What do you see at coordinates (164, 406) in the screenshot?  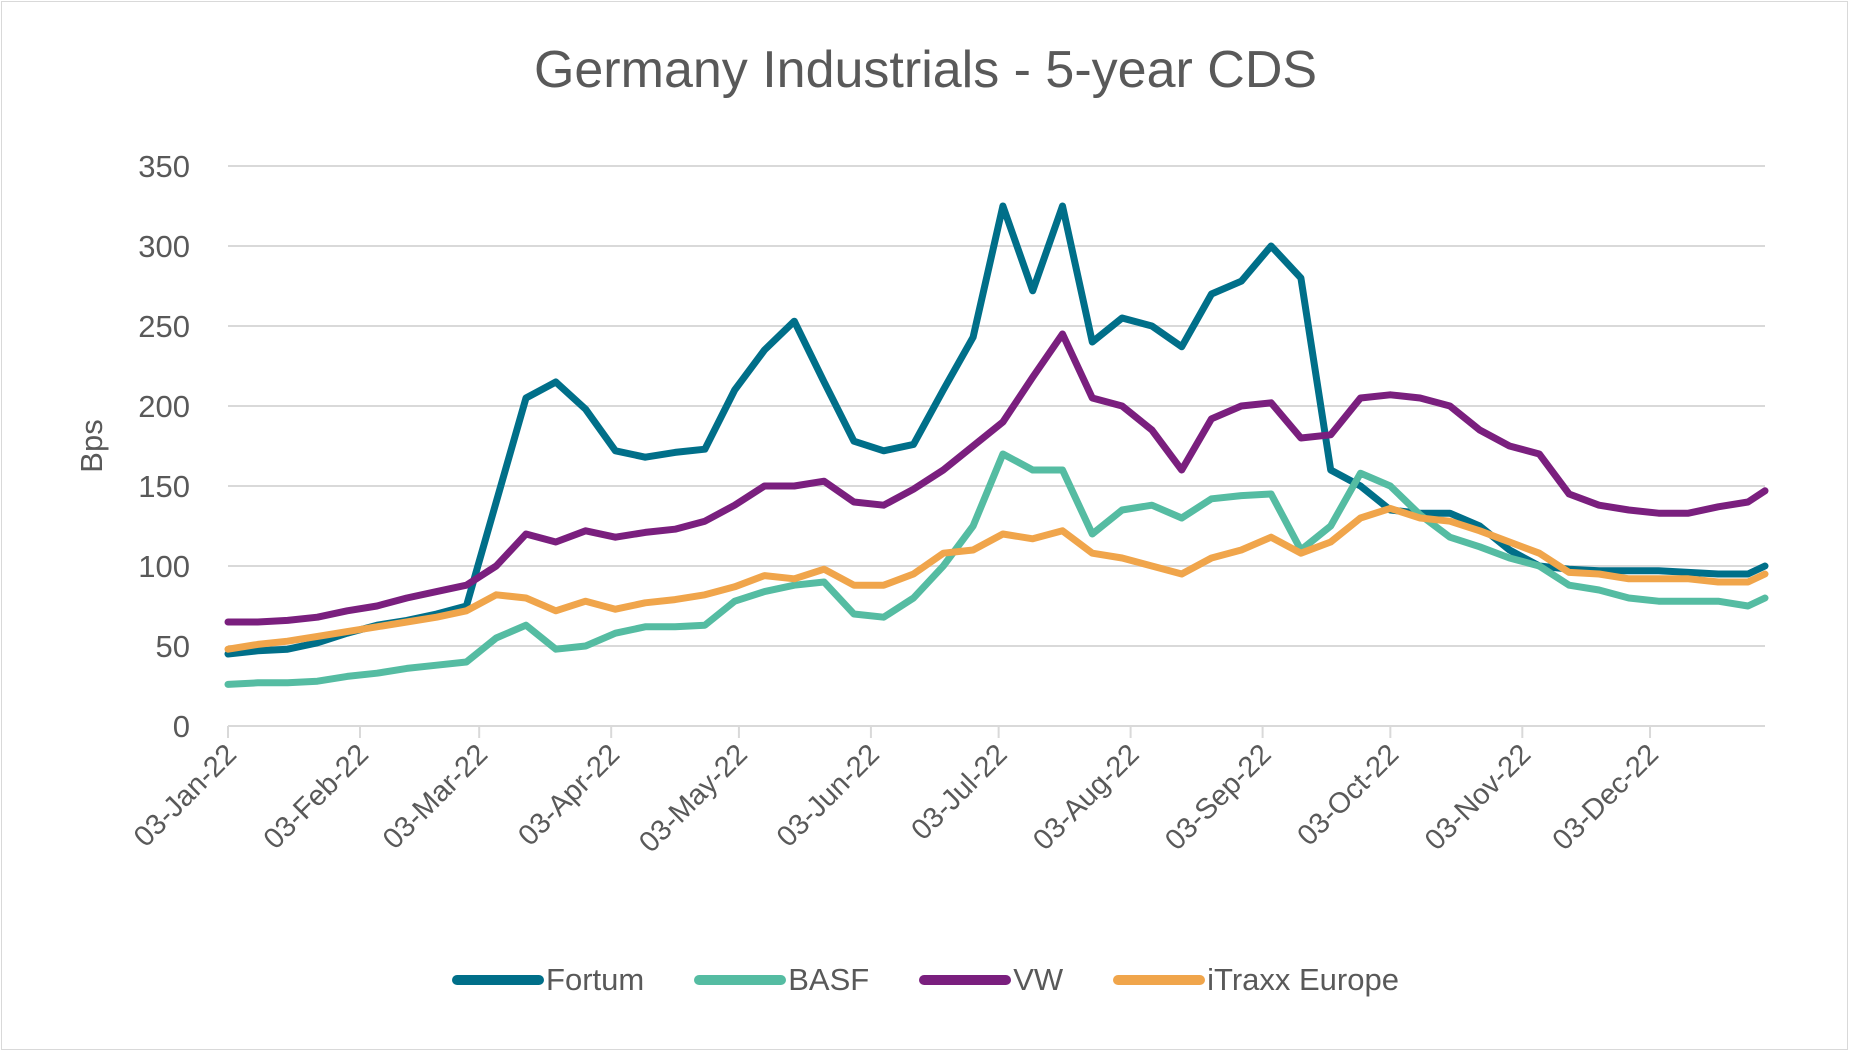 I see `y-tick-label: 200` at bounding box center [164, 406].